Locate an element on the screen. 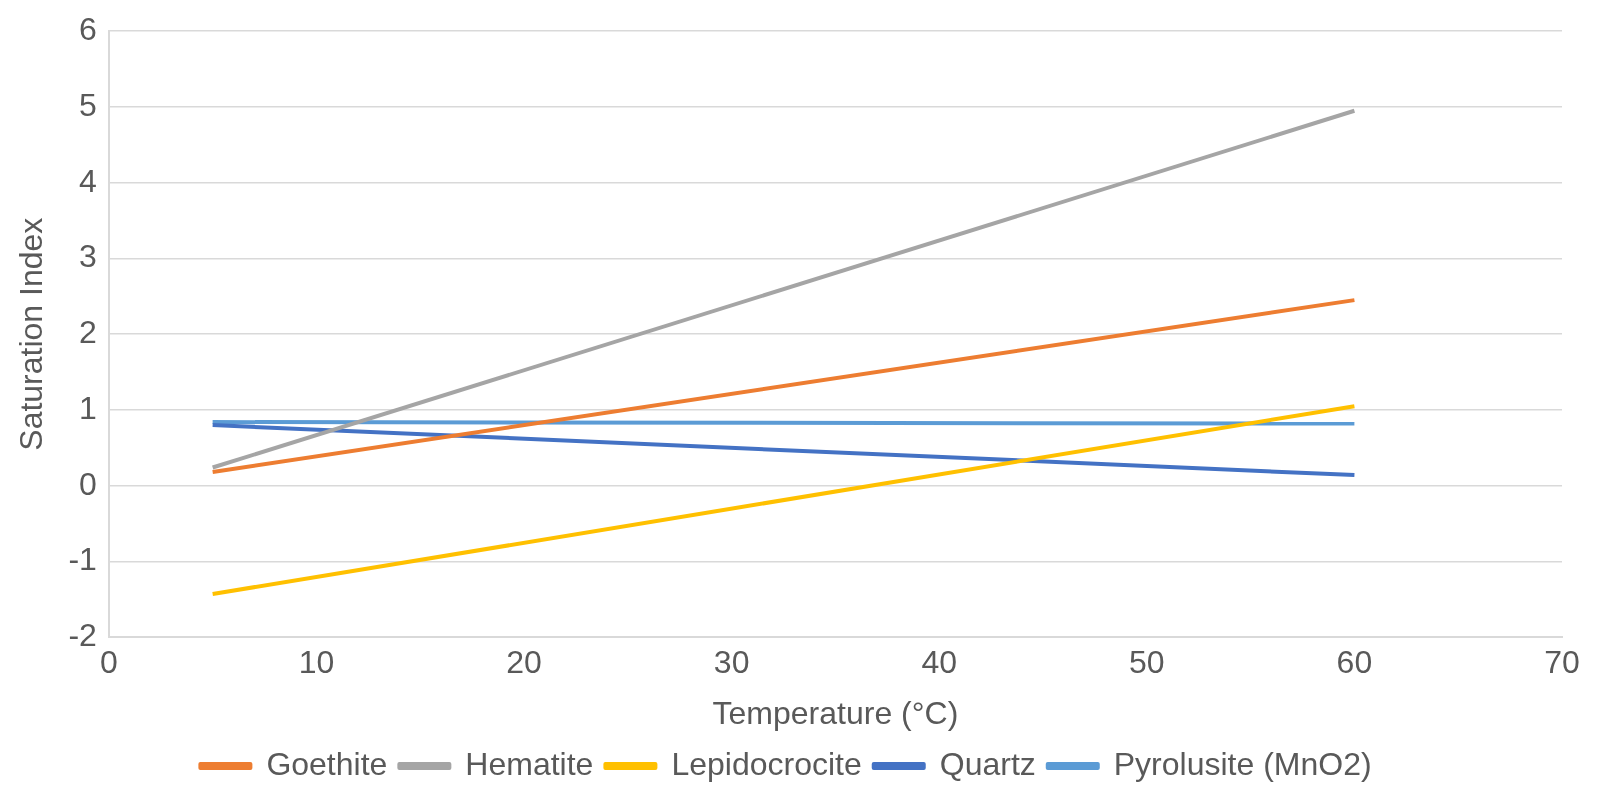 The image size is (1602, 797). legend-label: Goethite is located at coordinates (327, 763).